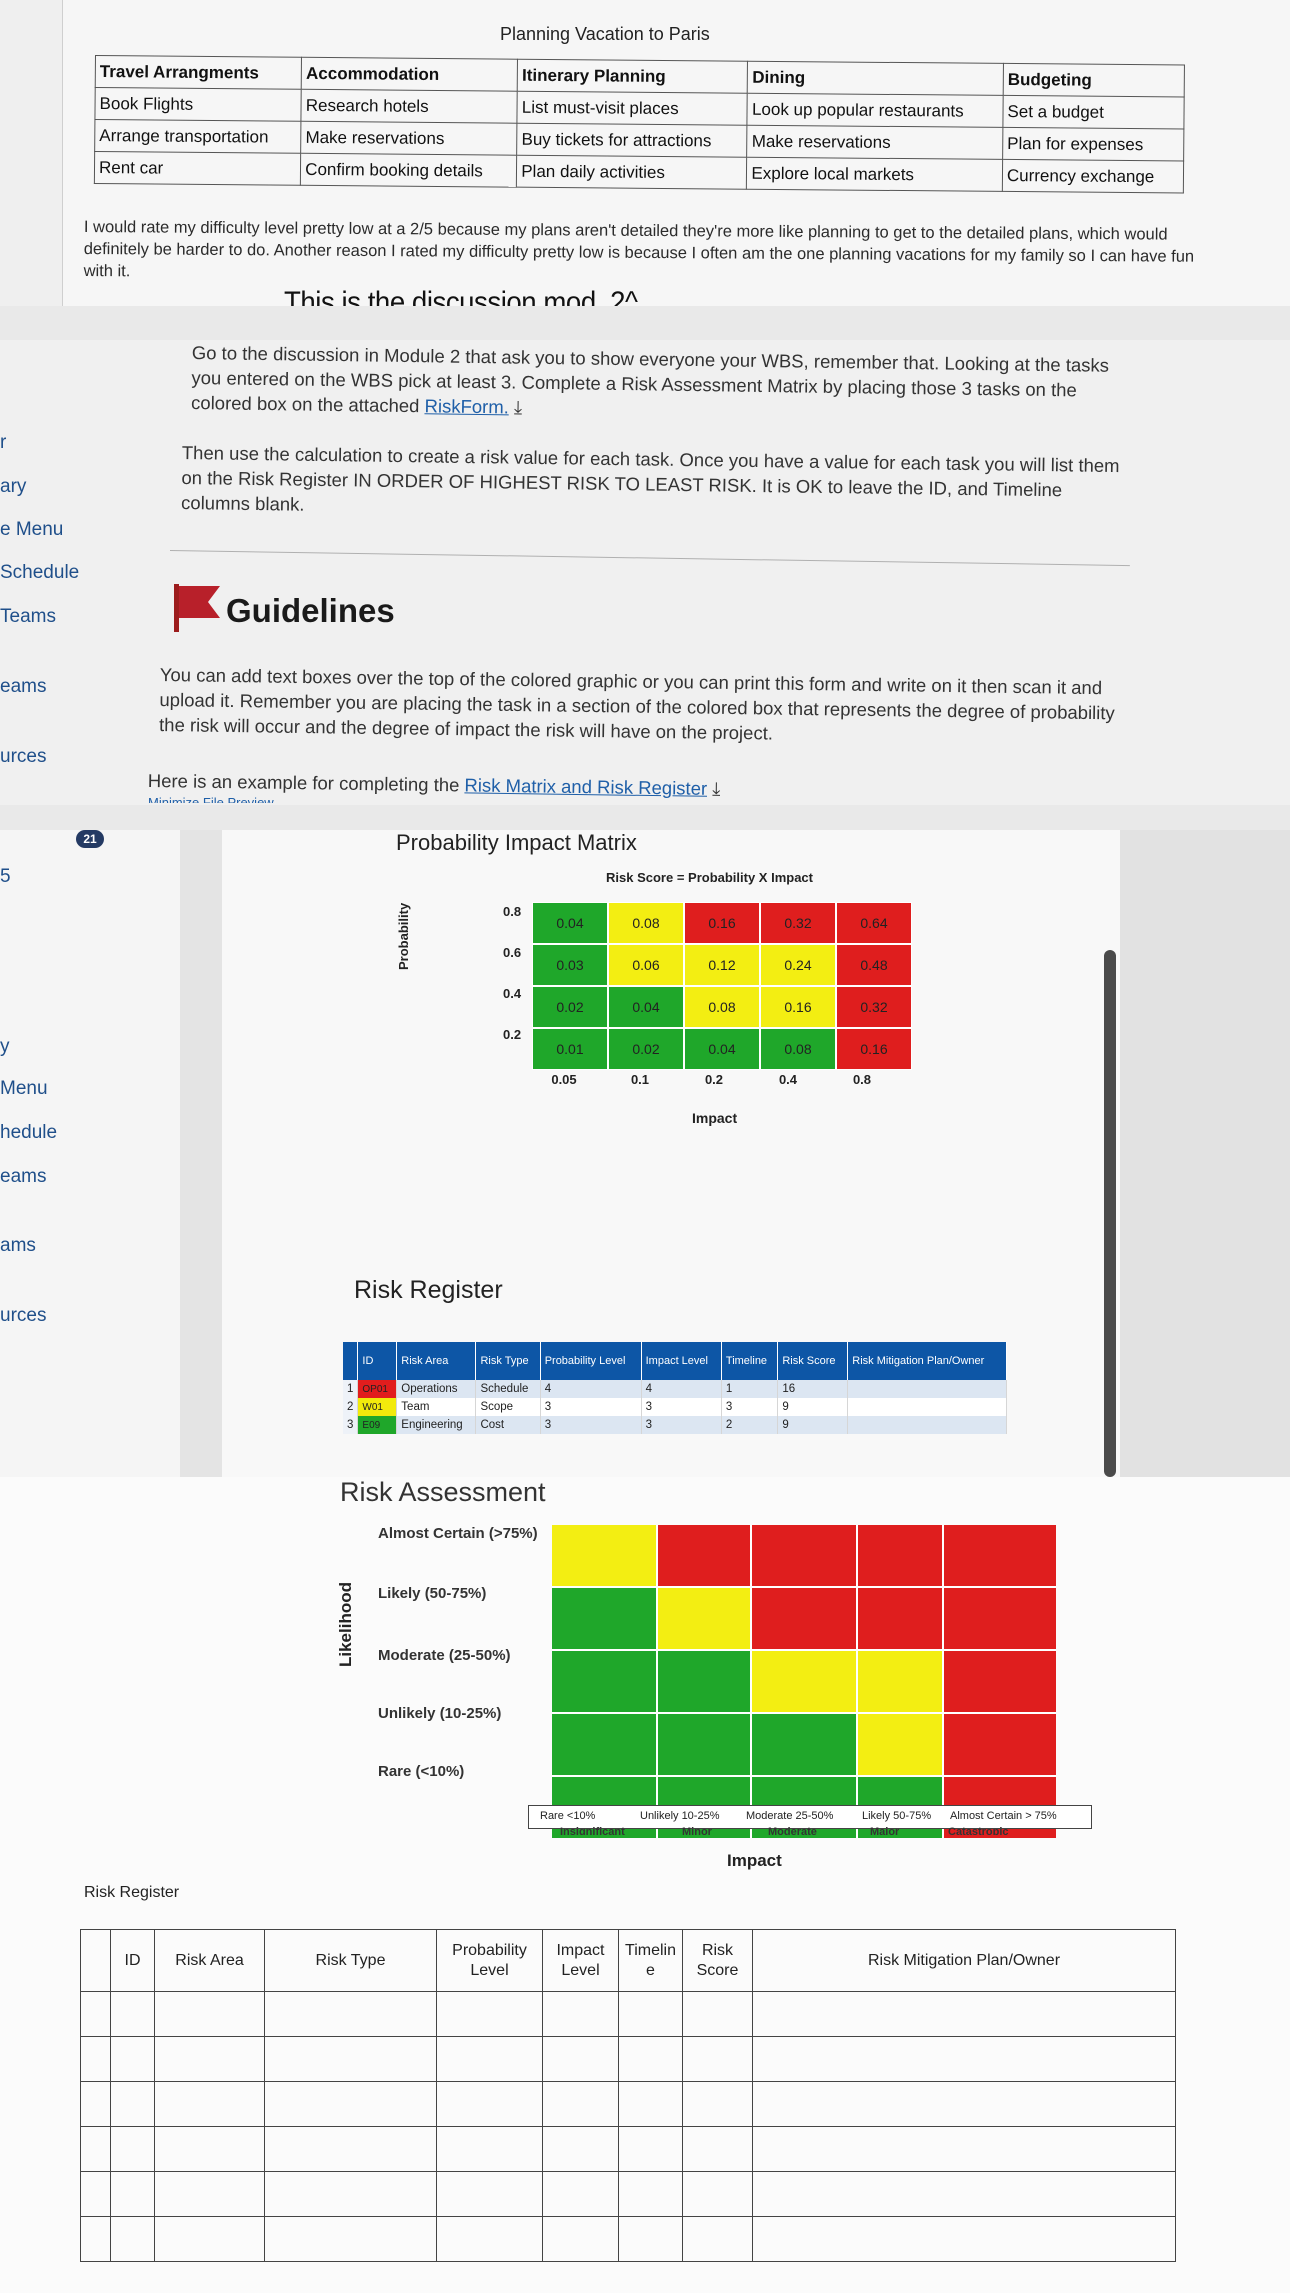 The height and width of the screenshot is (2293, 1290). What do you see at coordinates (586, 786) in the screenshot?
I see `risk-matrix-register-link: Risk Matrix and Risk Register` at bounding box center [586, 786].